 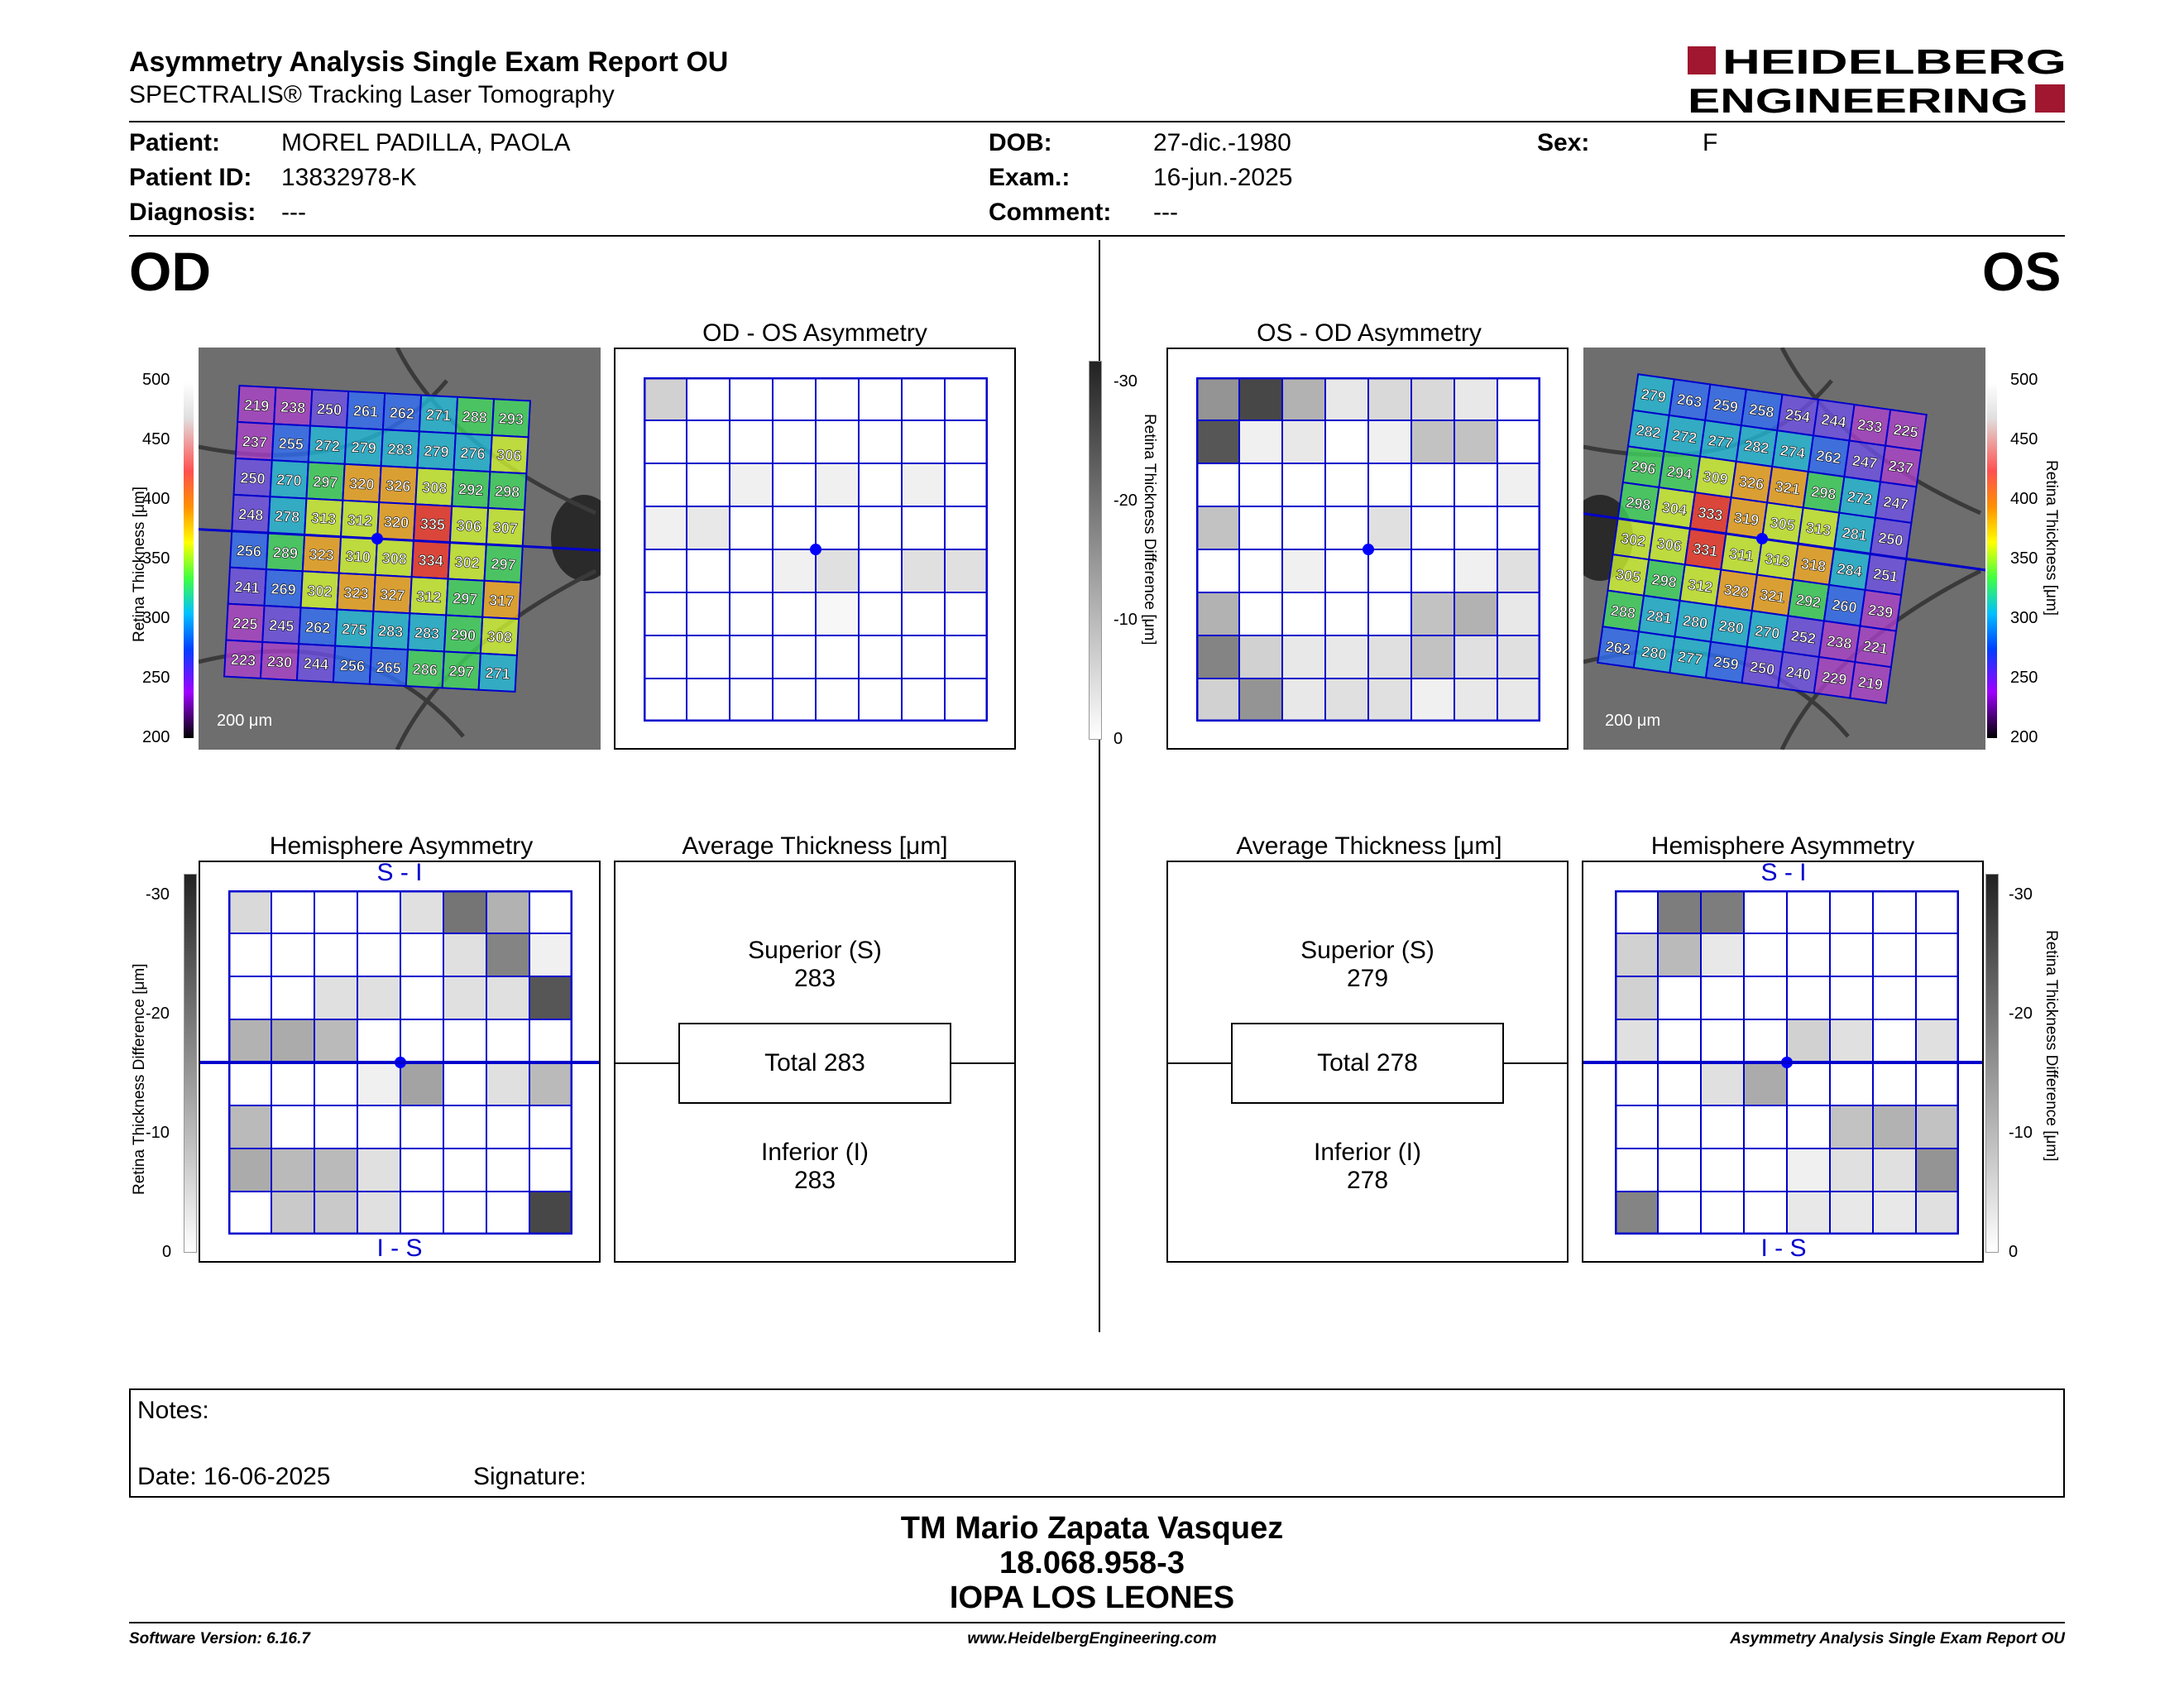 I want to click on thickness-value: 293, so click(x=511, y=419).